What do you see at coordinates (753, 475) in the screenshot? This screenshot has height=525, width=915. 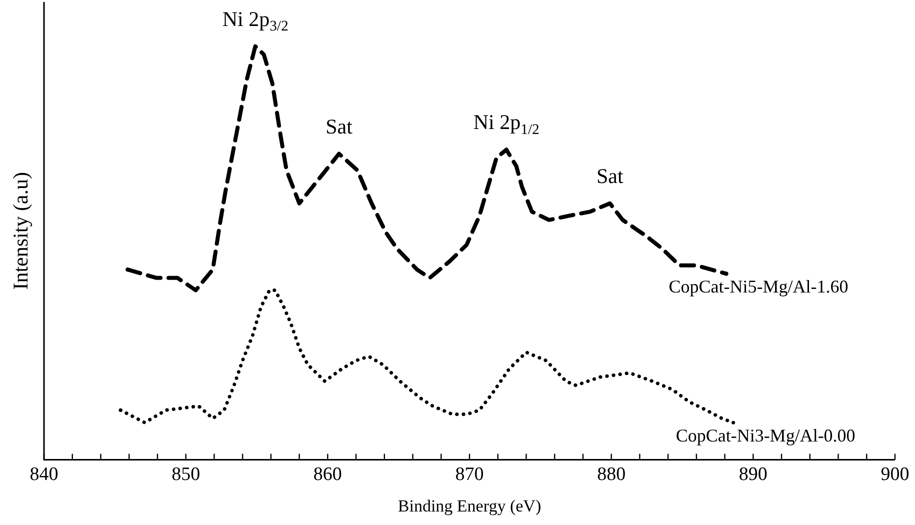 I see `x-tick-label: 890` at bounding box center [753, 475].